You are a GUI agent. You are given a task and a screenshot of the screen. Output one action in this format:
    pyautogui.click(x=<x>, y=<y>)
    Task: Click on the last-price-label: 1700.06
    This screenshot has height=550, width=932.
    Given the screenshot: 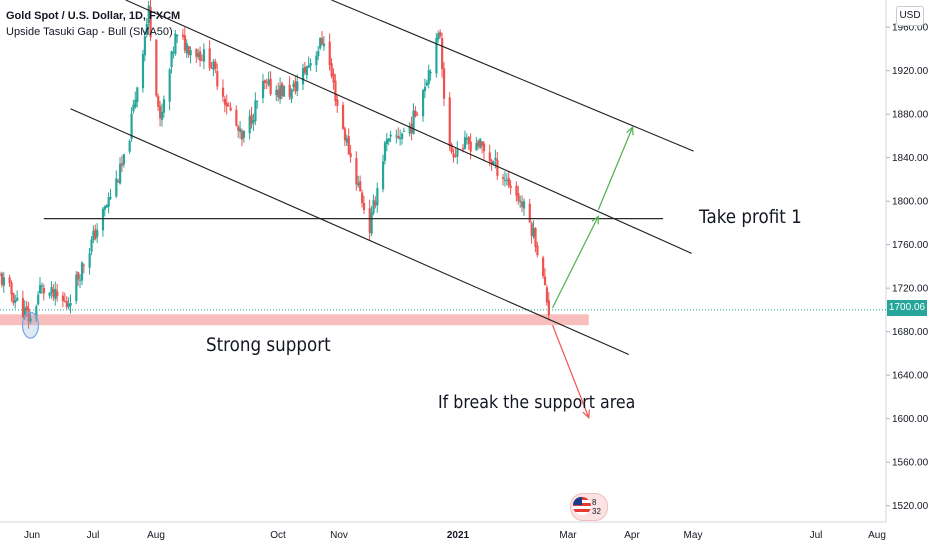 What is the action you would take?
    pyautogui.click(x=907, y=308)
    